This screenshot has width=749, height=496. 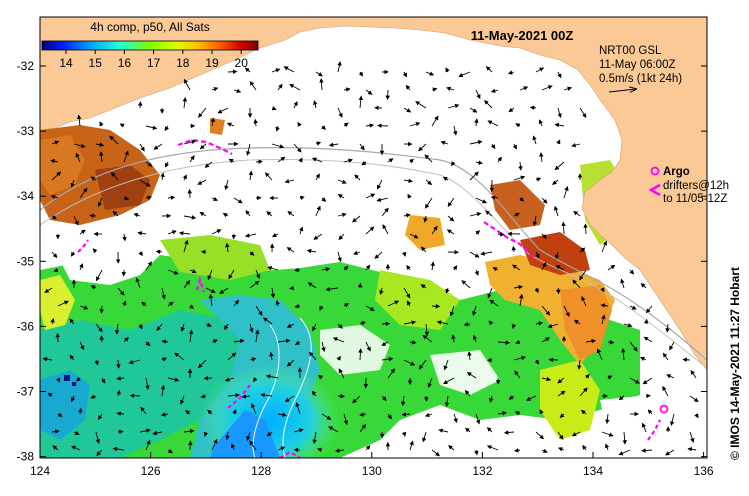 What do you see at coordinates (154, 63) in the screenshot?
I see `colorbar-tick-label: 17` at bounding box center [154, 63].